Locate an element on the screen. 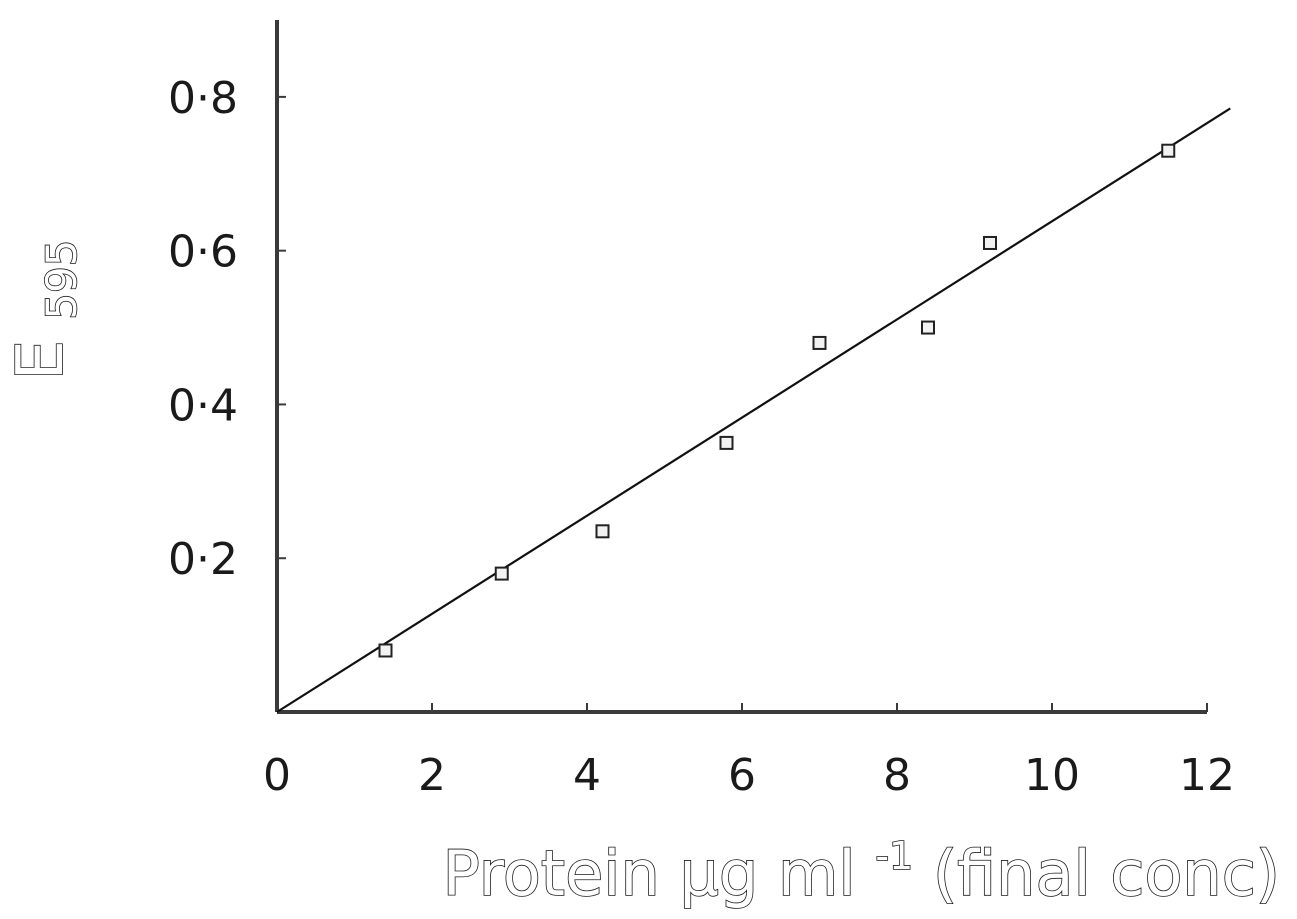 The width and height of the screenshot is (1297, 919). y-axis-title-main: E is located at coordinates (41, 360).